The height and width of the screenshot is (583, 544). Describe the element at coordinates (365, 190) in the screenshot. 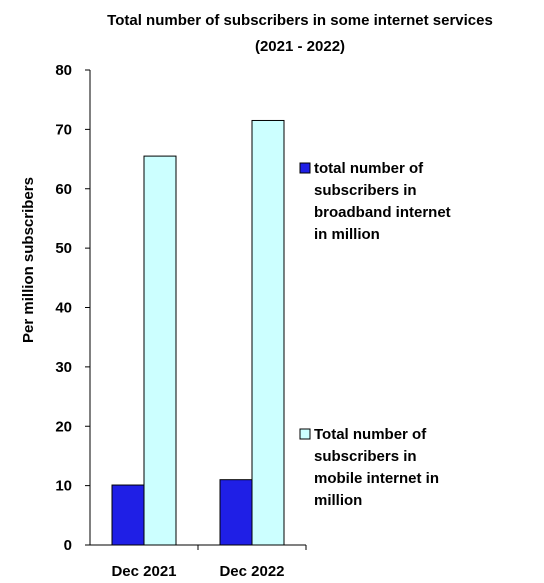

I see `legend-label-broadband: subscribers in` at that location.